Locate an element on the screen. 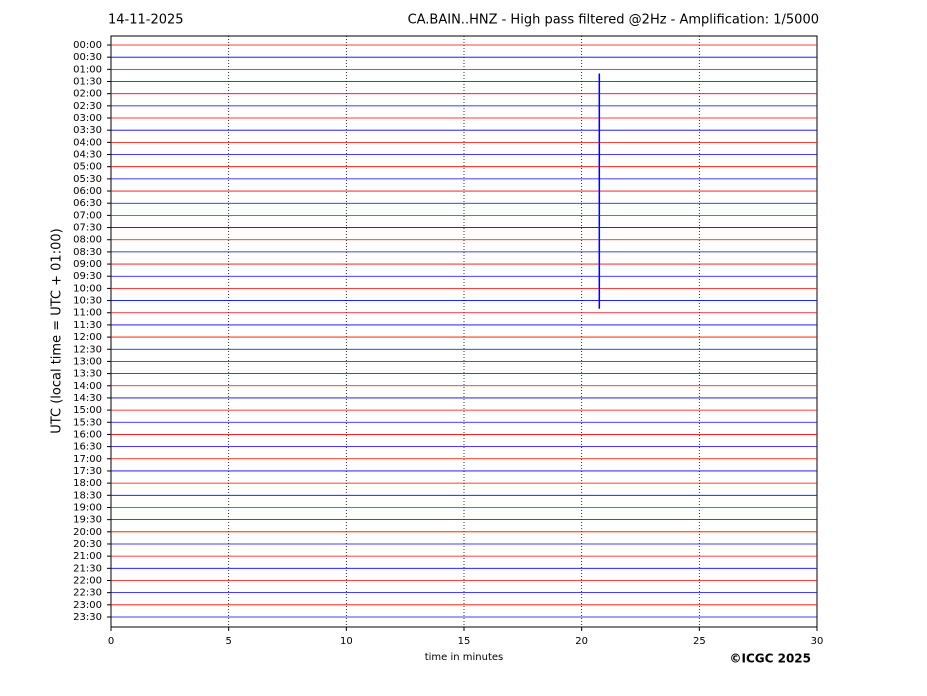 This screenshot has width=927, height=696. y-tick-label: 00:30 is located at coordinates (87, 57).